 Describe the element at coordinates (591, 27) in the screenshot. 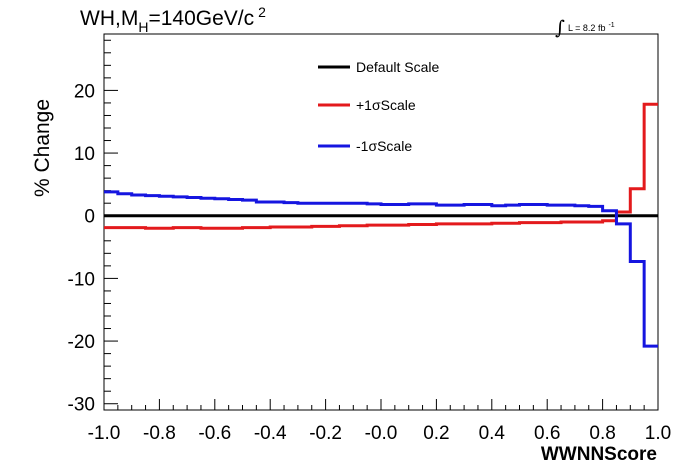

I see `luminosity-text: L = 8.2 fb -1` at that location.